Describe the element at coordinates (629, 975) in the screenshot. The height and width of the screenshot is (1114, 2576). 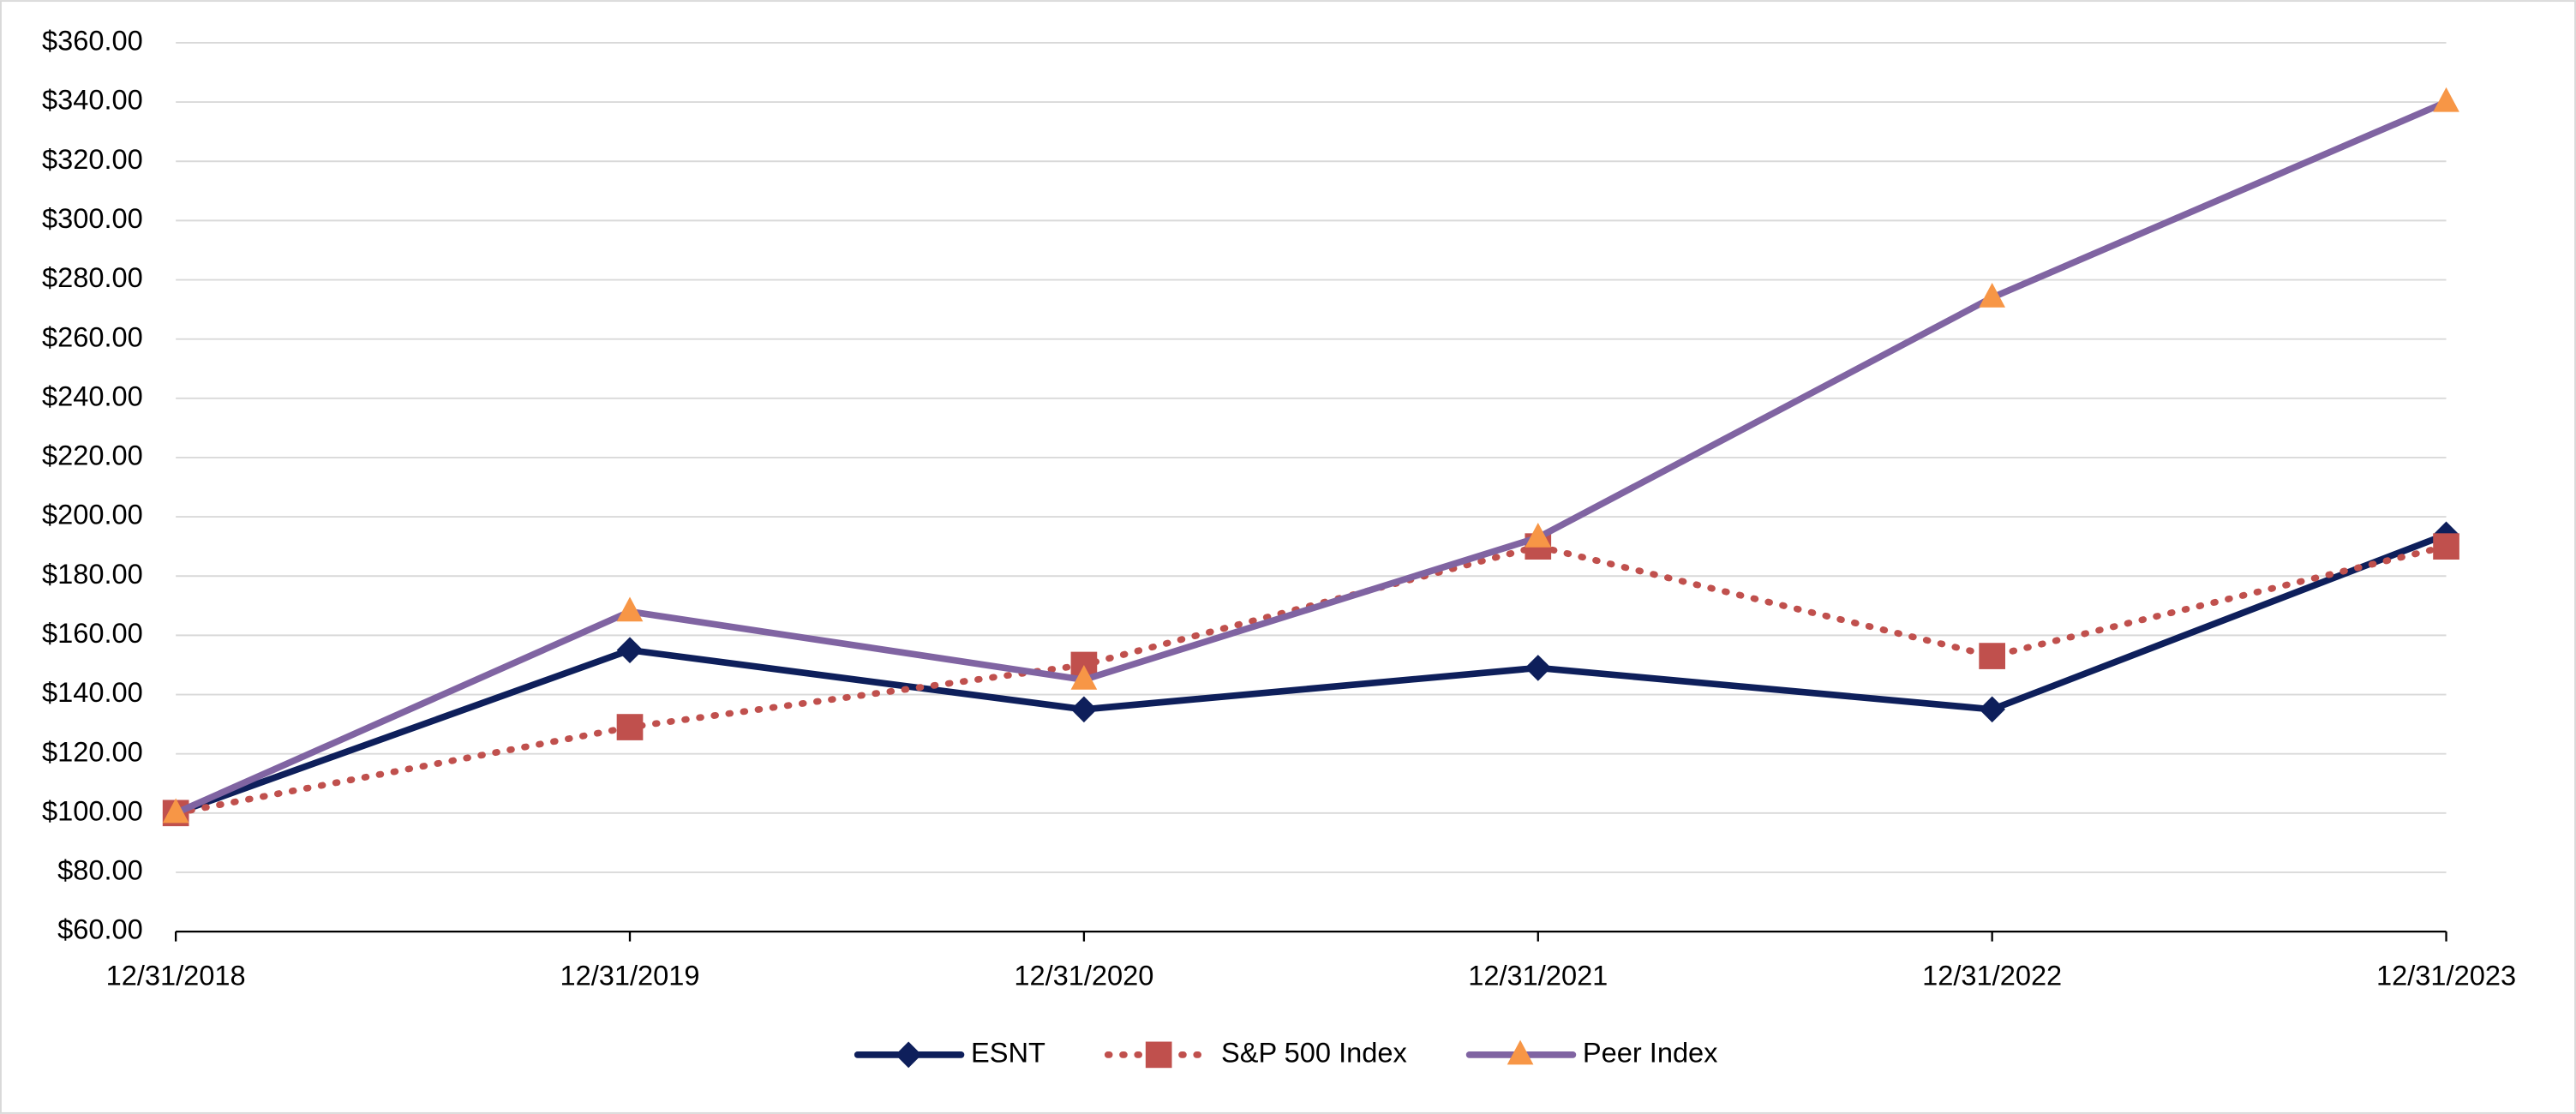
I see `x-tick-label: 12/31/2019` at that location.